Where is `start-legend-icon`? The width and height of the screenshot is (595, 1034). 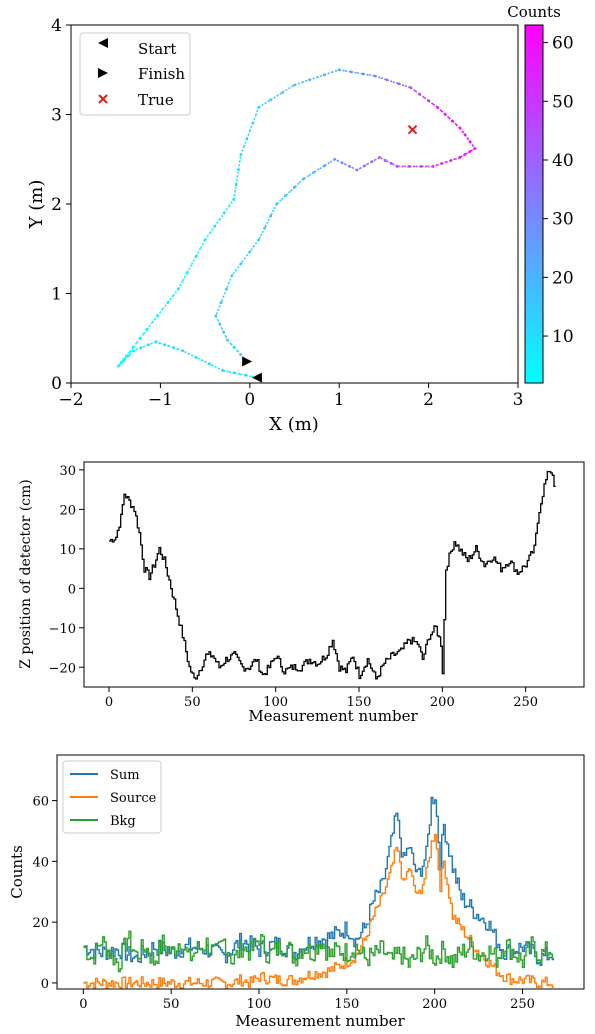 start-legend-icon is located at coordinates (103, 43).